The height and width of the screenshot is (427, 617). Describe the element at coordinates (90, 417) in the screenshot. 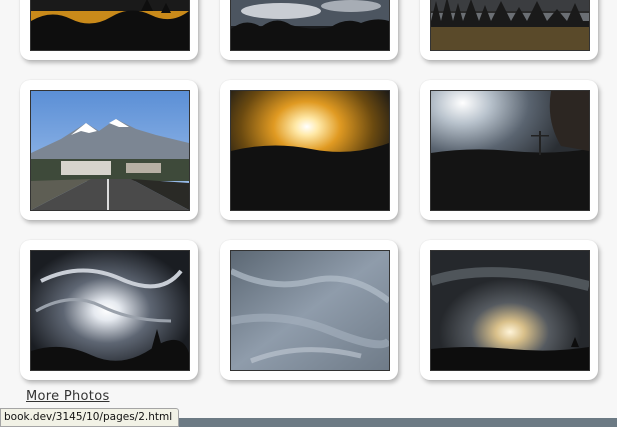

I see `status-bar-url: book.dev/3145/10/pages/2.html` at that location.